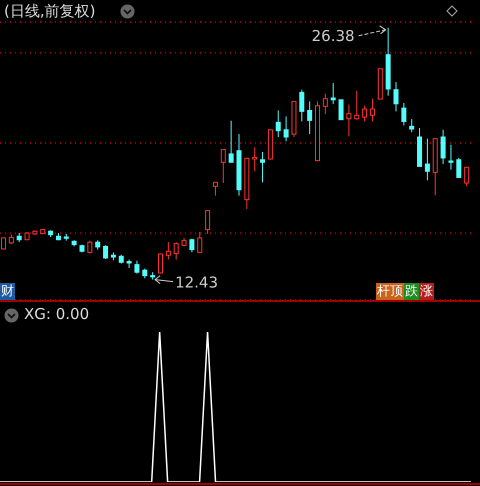 This screenshot has width=480, height=486. What do you see at coordinates (7, 291) in the screenshot?
I see `annotation: 财` at bounding box center [7, 291].